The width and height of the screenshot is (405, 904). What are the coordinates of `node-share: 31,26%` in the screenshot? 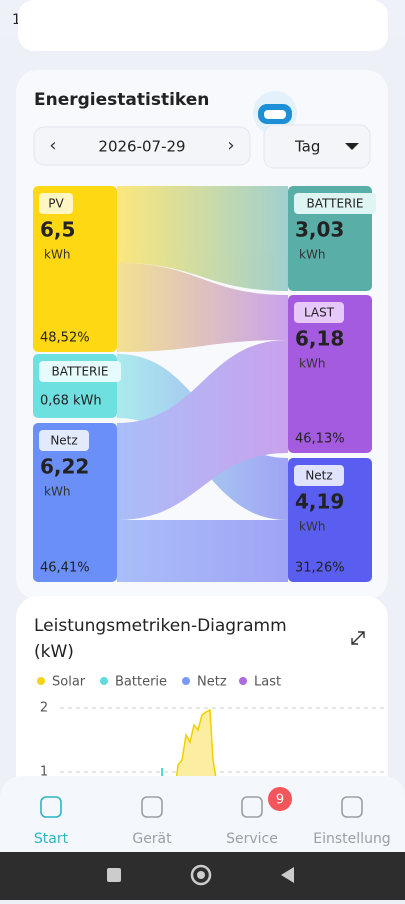 It's located at (320, 568).